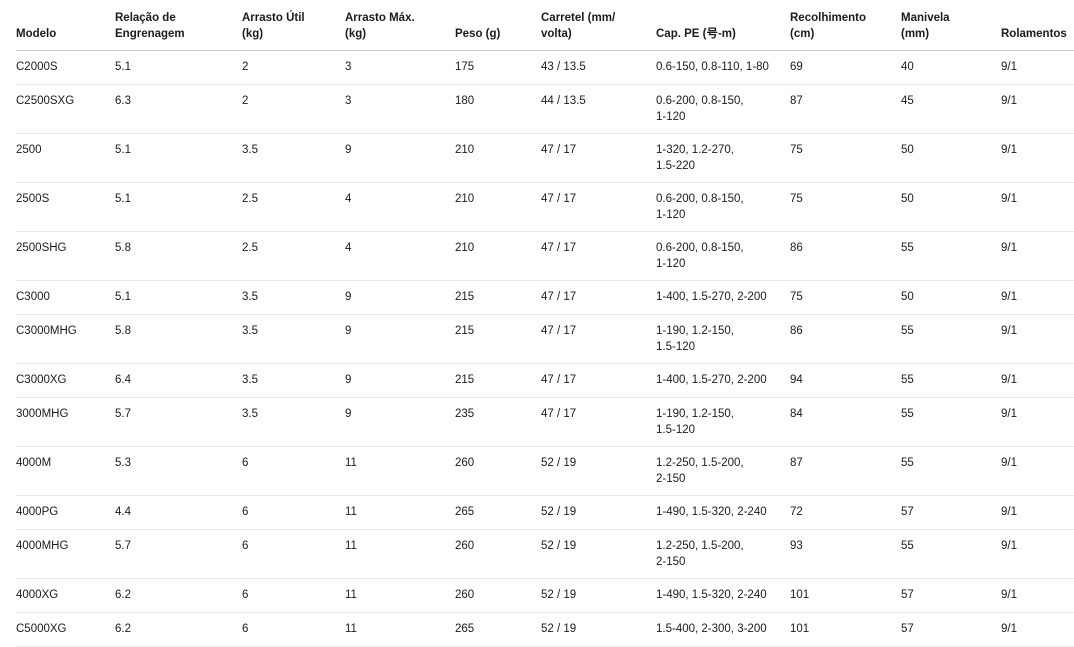 The image size is (1074, 647). I want to click on model-cell: 2500SHG, so click(41, 248).